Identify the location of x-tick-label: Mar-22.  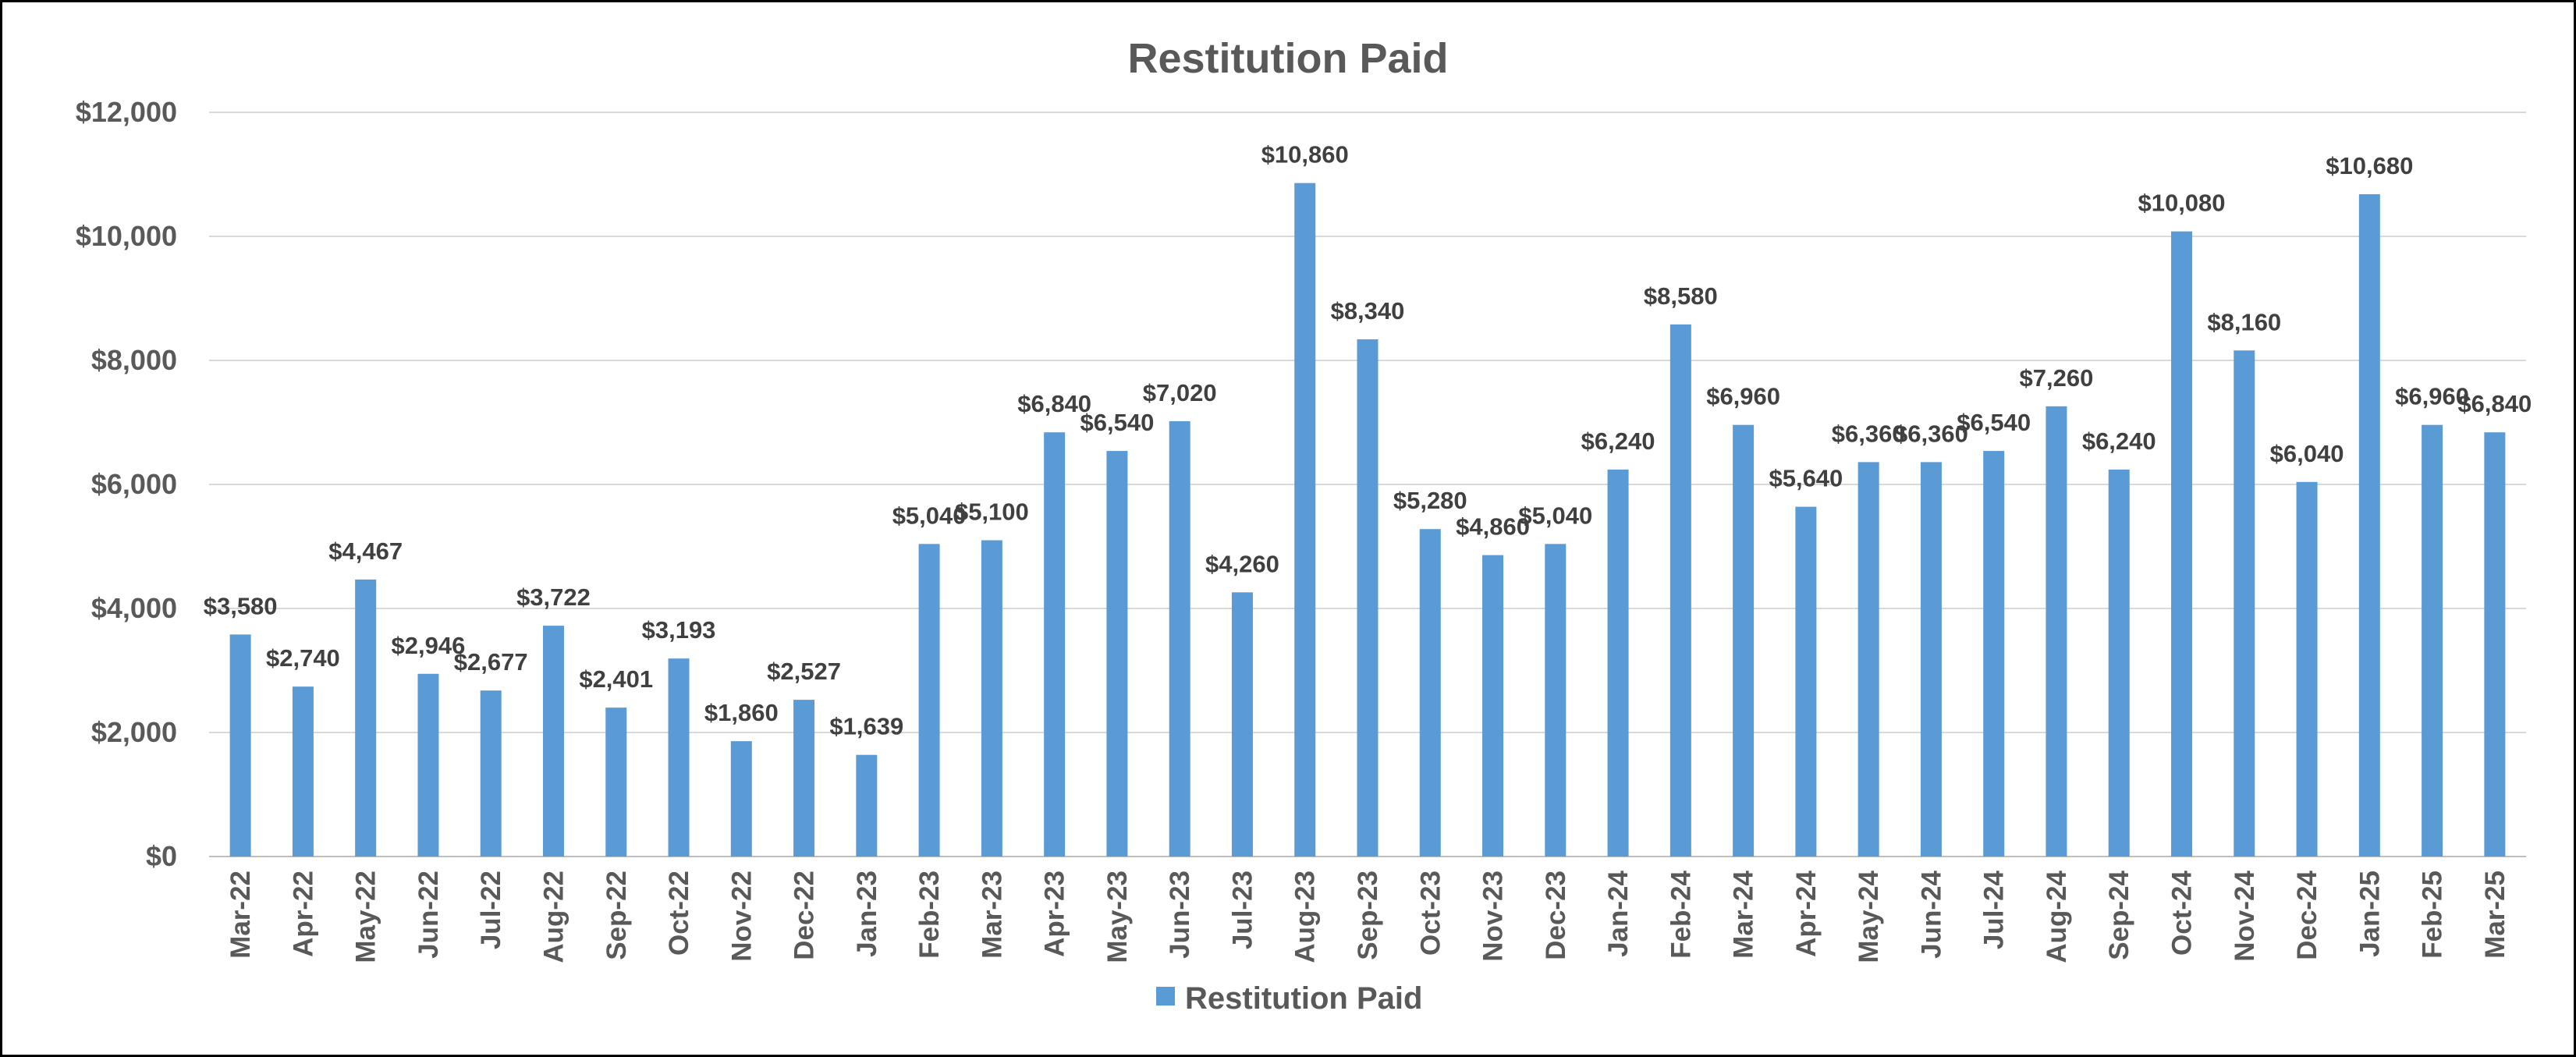
(240, 915).